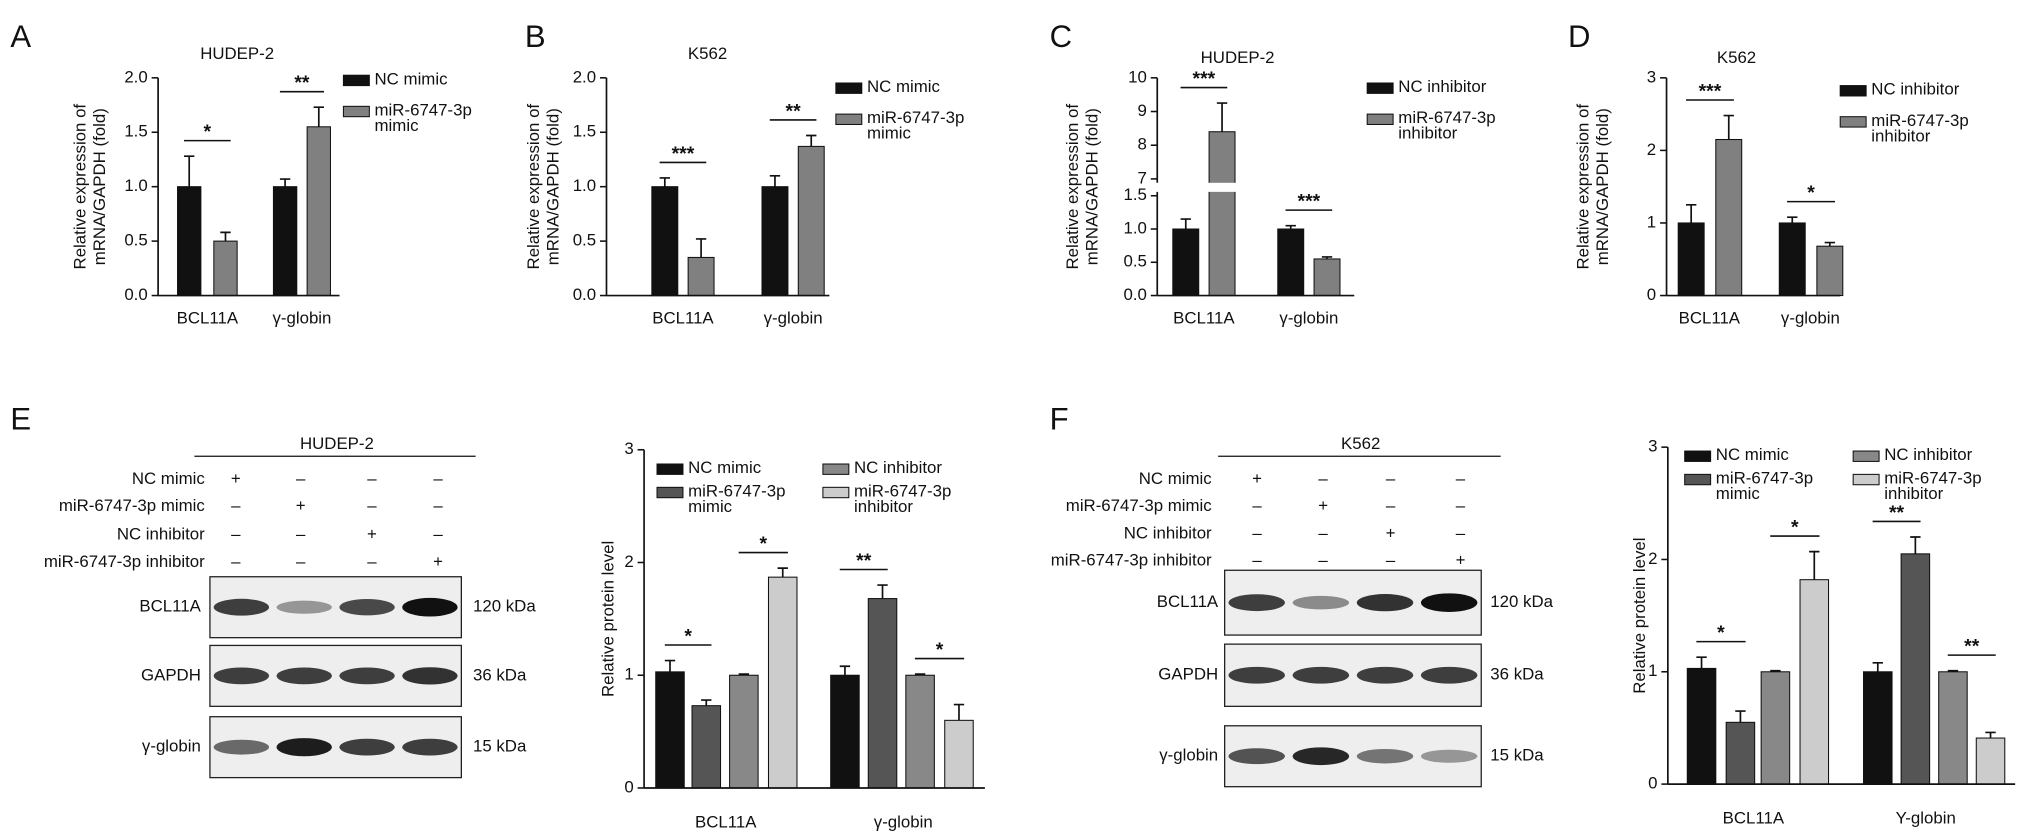 Image resolution: width=2032 pixels, height=836 pixels. What do you see at coordinates (1059, 418) in the screenshot?
I see `panel-letter: F` at bounding box center [1059, 418].